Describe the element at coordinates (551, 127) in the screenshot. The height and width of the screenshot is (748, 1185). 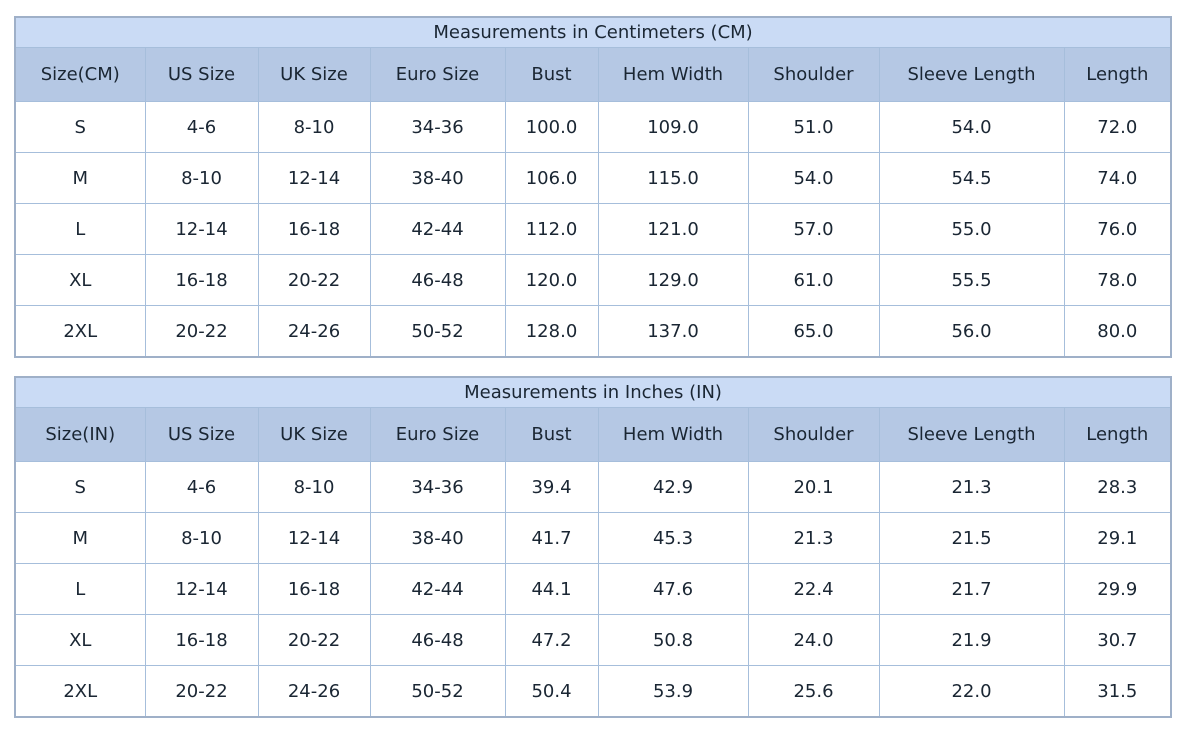
I see `table-cell: 100.0` at that location.